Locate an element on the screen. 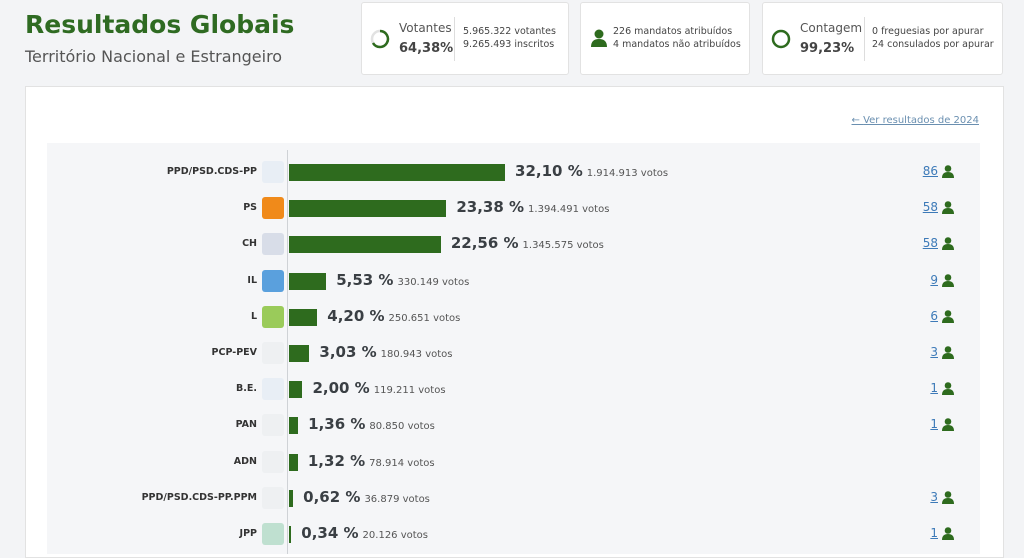 Image resolution: width=1024 pixels, height=558 pixels. percent-text: 4,20 % is located at coordinates (356, 315).